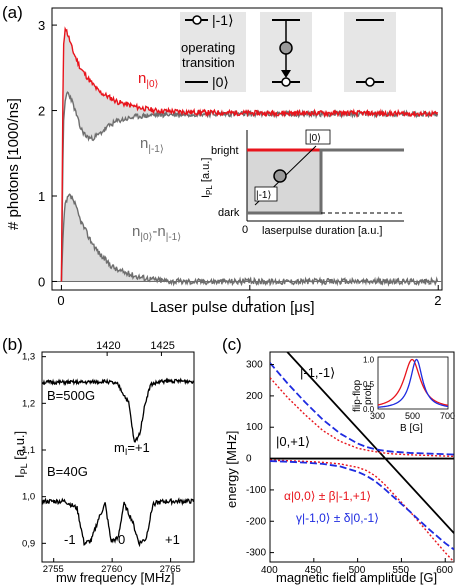 The height and width of the screenshot is (585, 463). Describe the element at coordinates (286, 74) in the screenshot. I see `transition-arrow-icon` at that location.